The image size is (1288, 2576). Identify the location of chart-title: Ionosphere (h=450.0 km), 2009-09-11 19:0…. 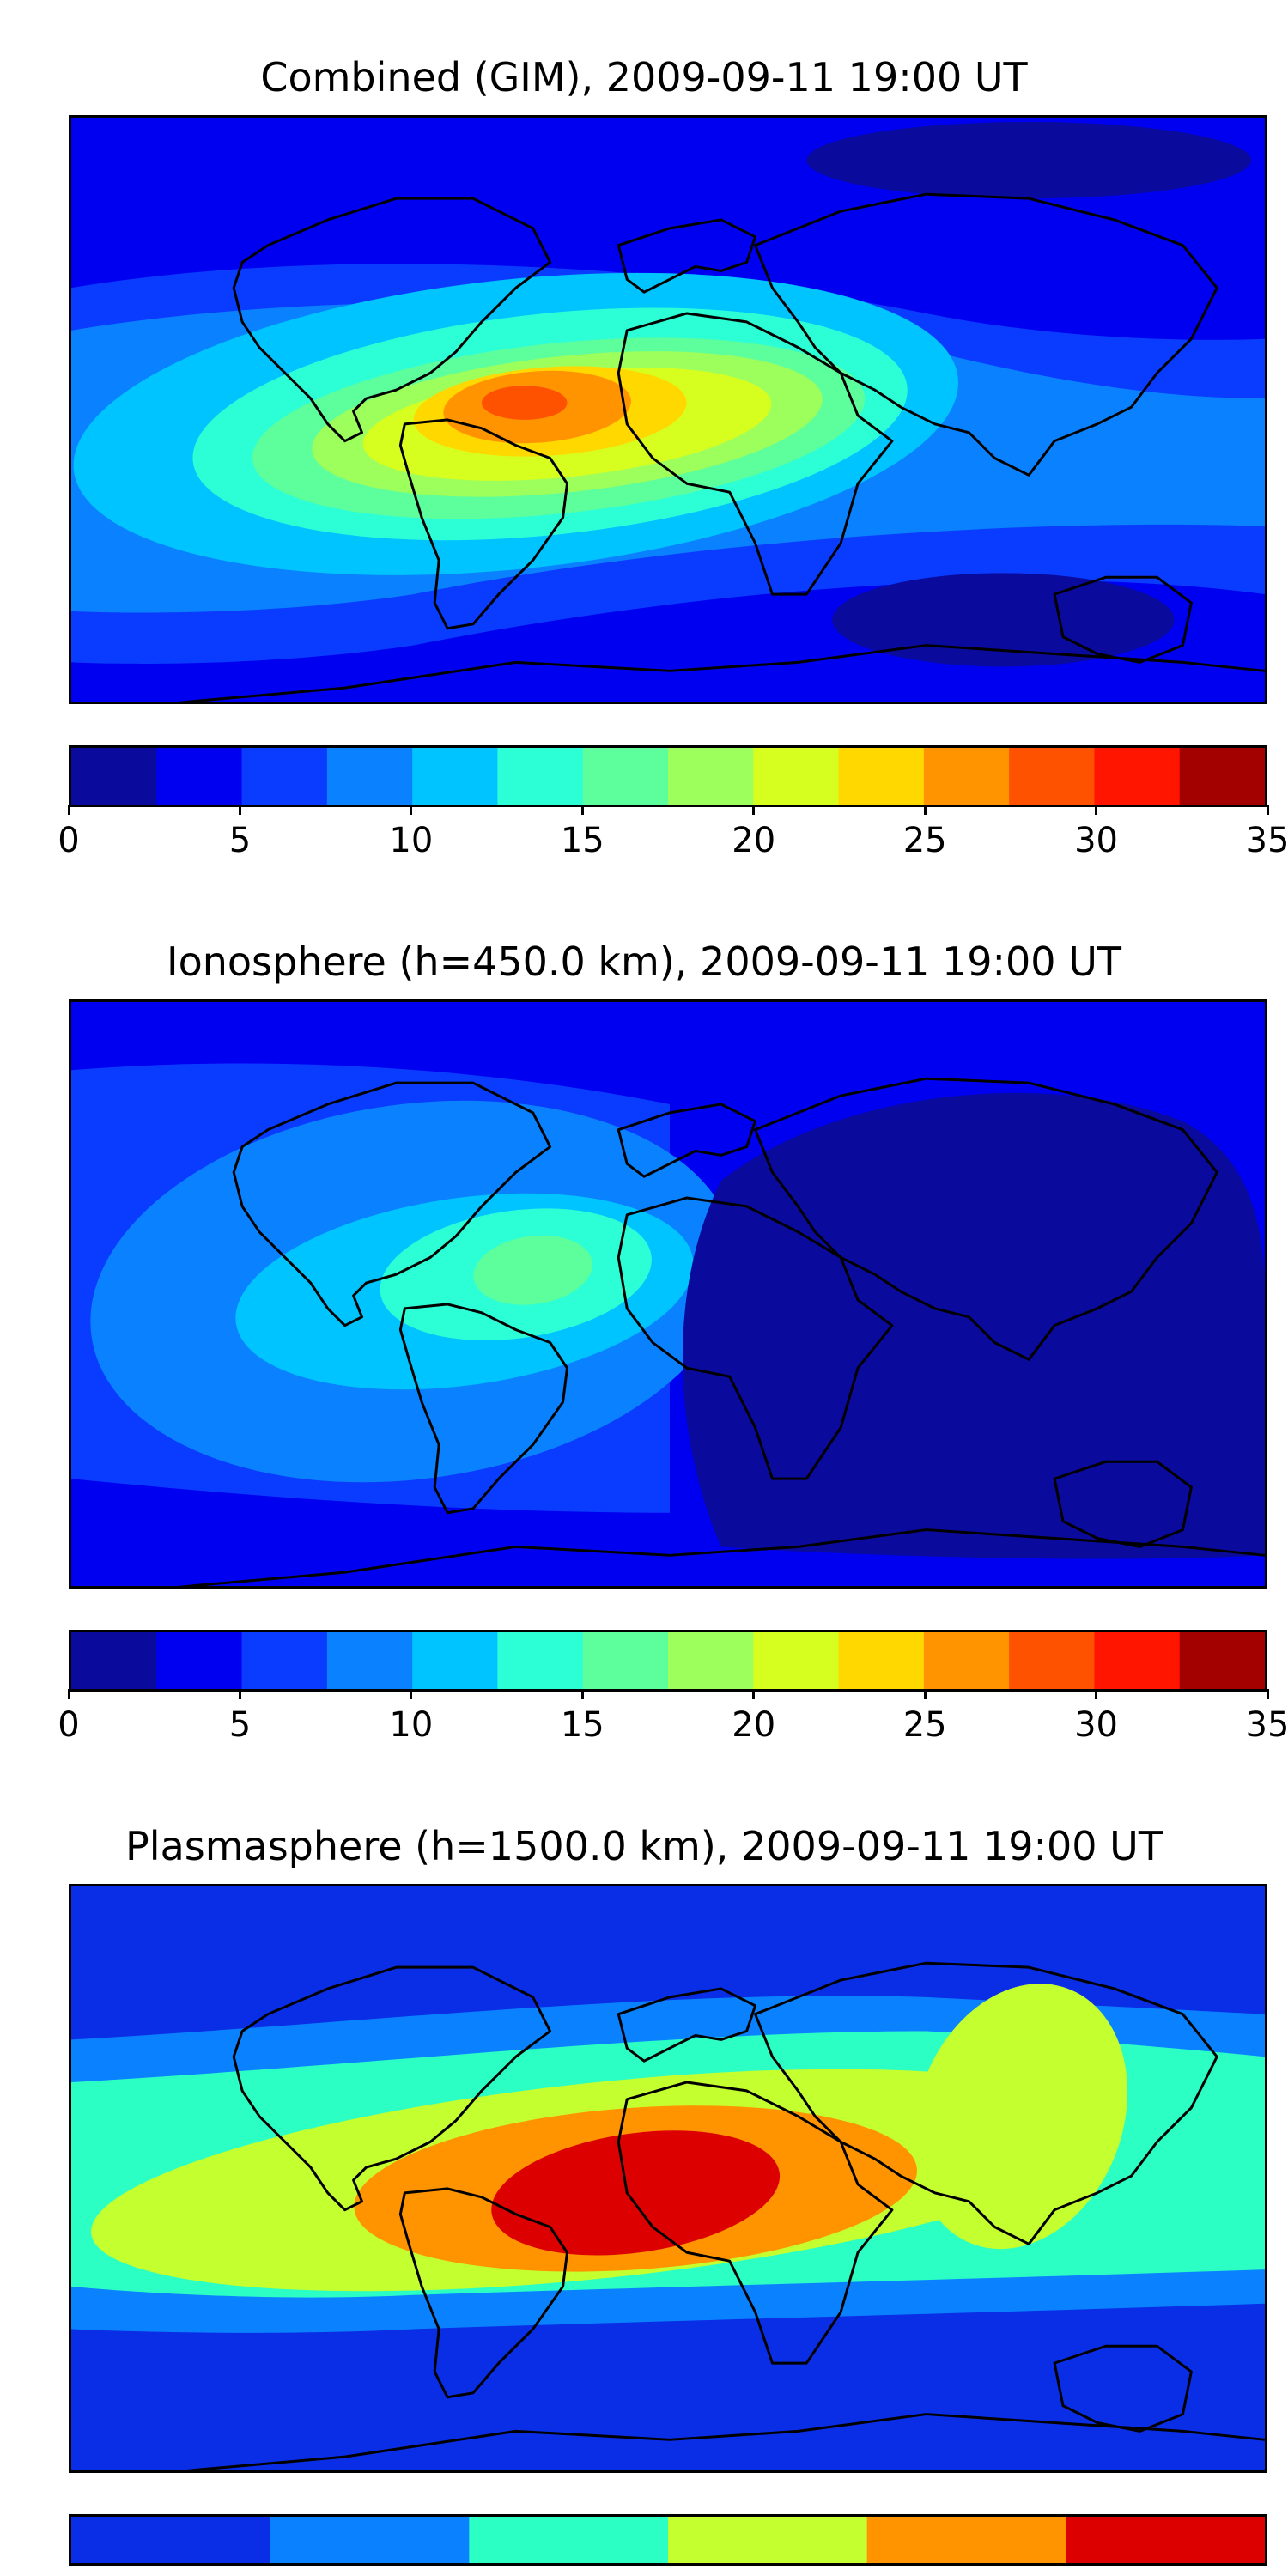
(644, 962).